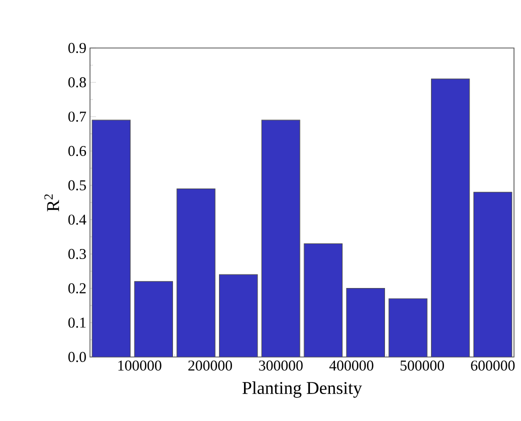 This screenshot has height=421, width=521. I want to click on y-tick-label: 0.0, so click(77, 357).